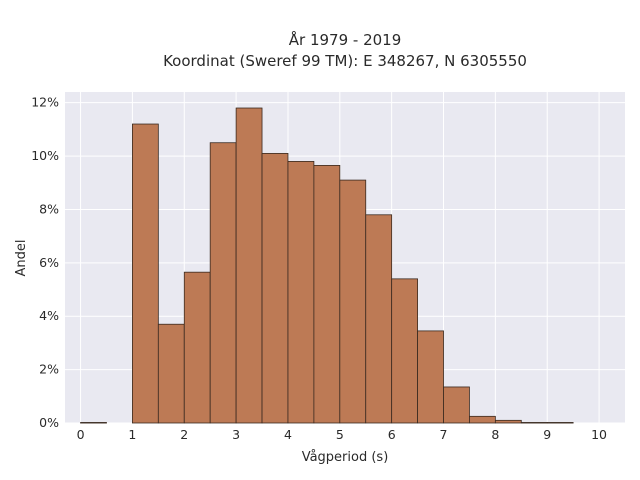 This screenshot has height=480, width=640. I want to click on y-axis-label: Andel, so click(21, 258).